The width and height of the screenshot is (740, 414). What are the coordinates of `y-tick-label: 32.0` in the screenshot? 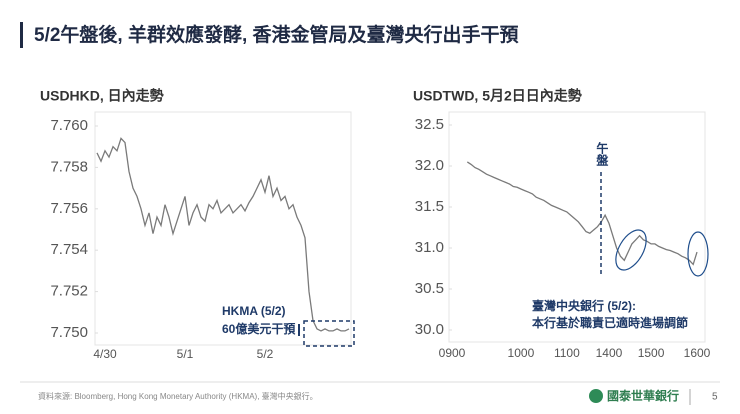 It's located at (429, 165).